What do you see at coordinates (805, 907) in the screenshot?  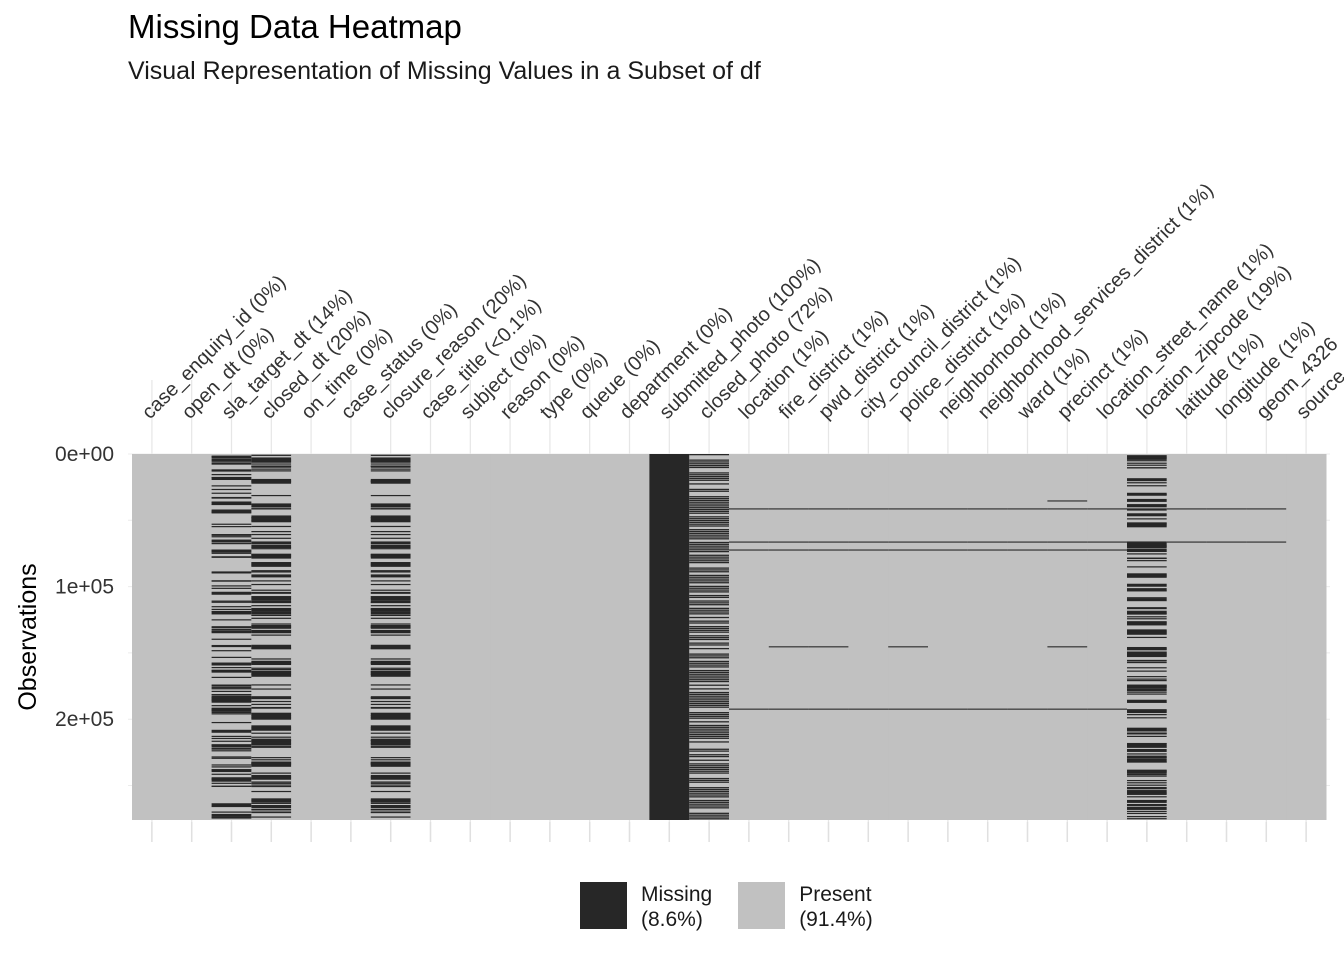 I see `legend-item-present: Present (91.4%)` at bounding box center [805, 907].